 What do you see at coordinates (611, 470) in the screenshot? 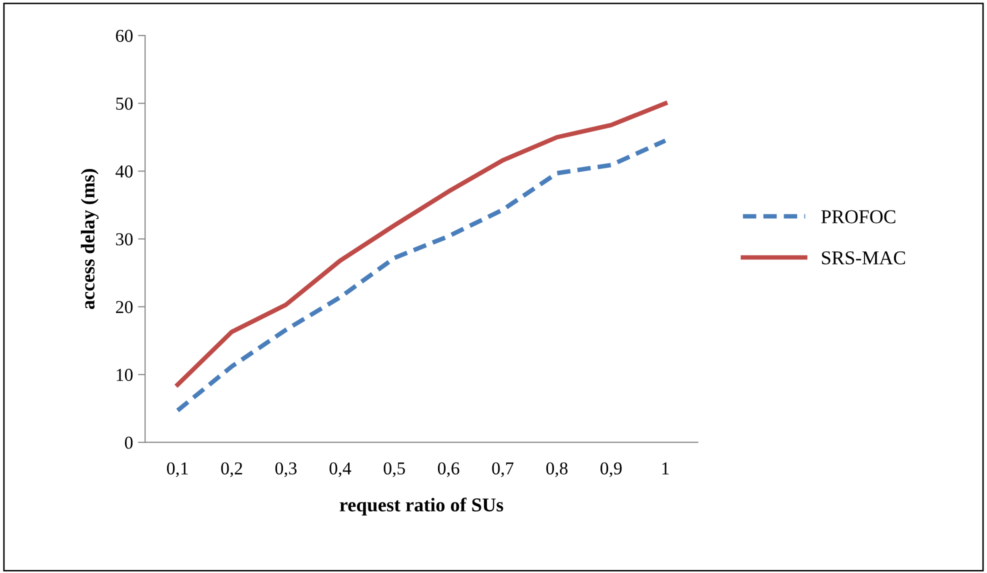
I see `x-tick-label: 0,9` at bounding box center [611, 470].